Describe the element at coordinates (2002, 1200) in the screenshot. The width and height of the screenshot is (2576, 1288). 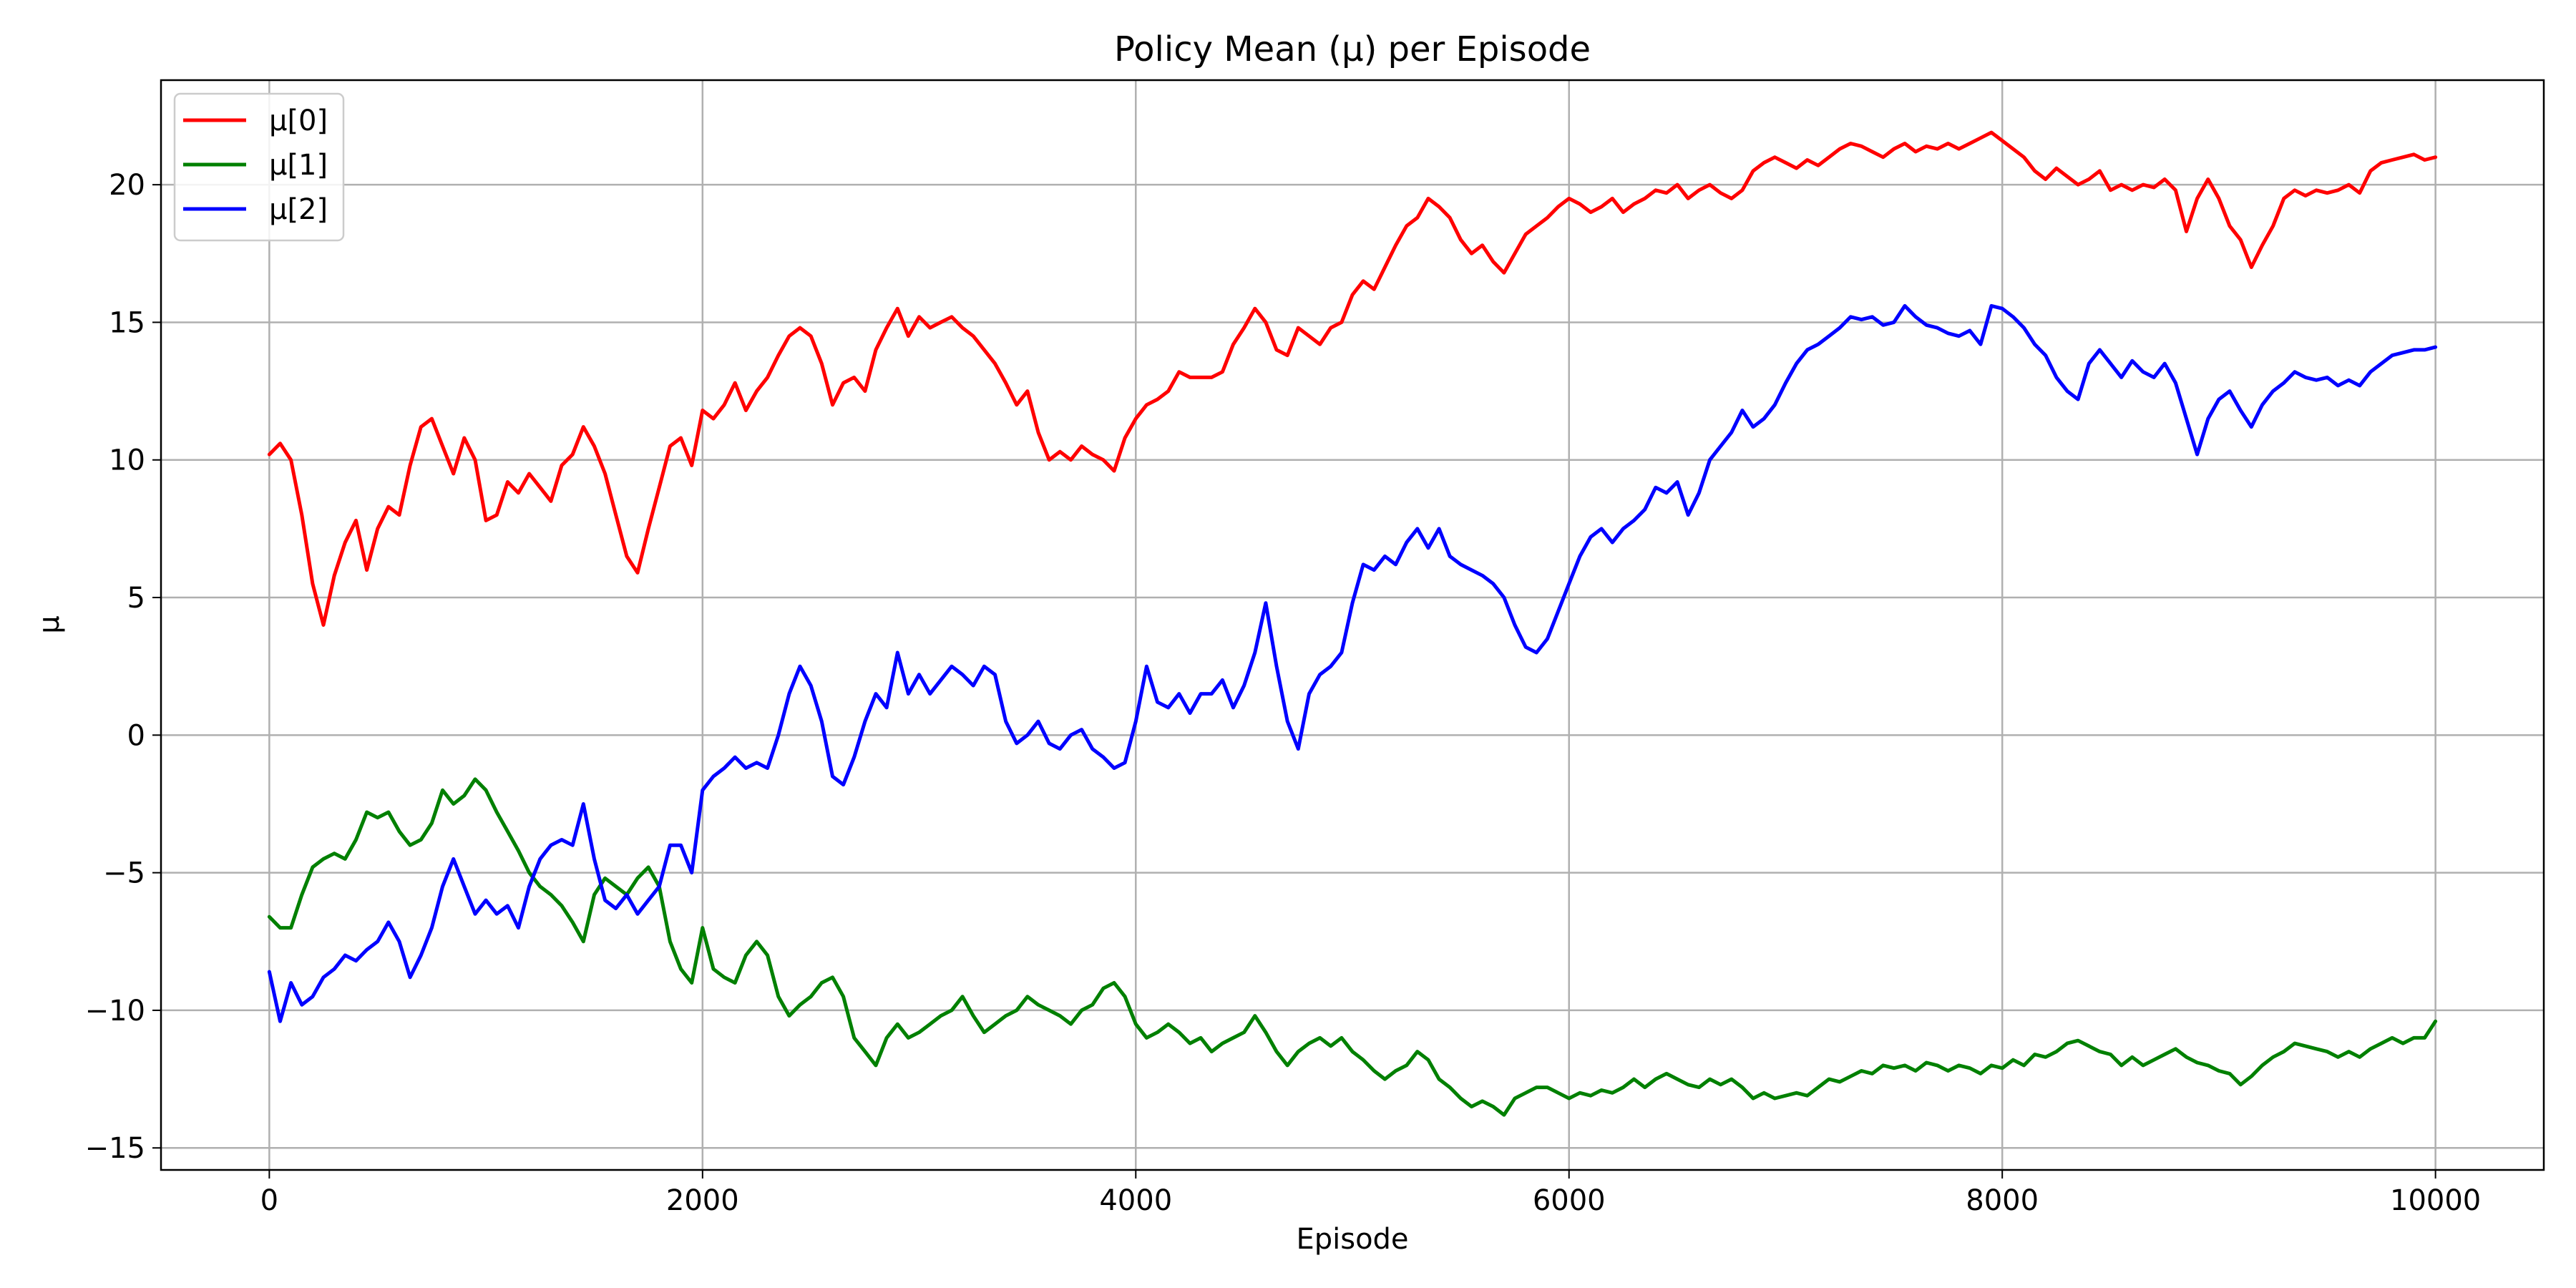
I see `x-tick-label: 8000` at that location.